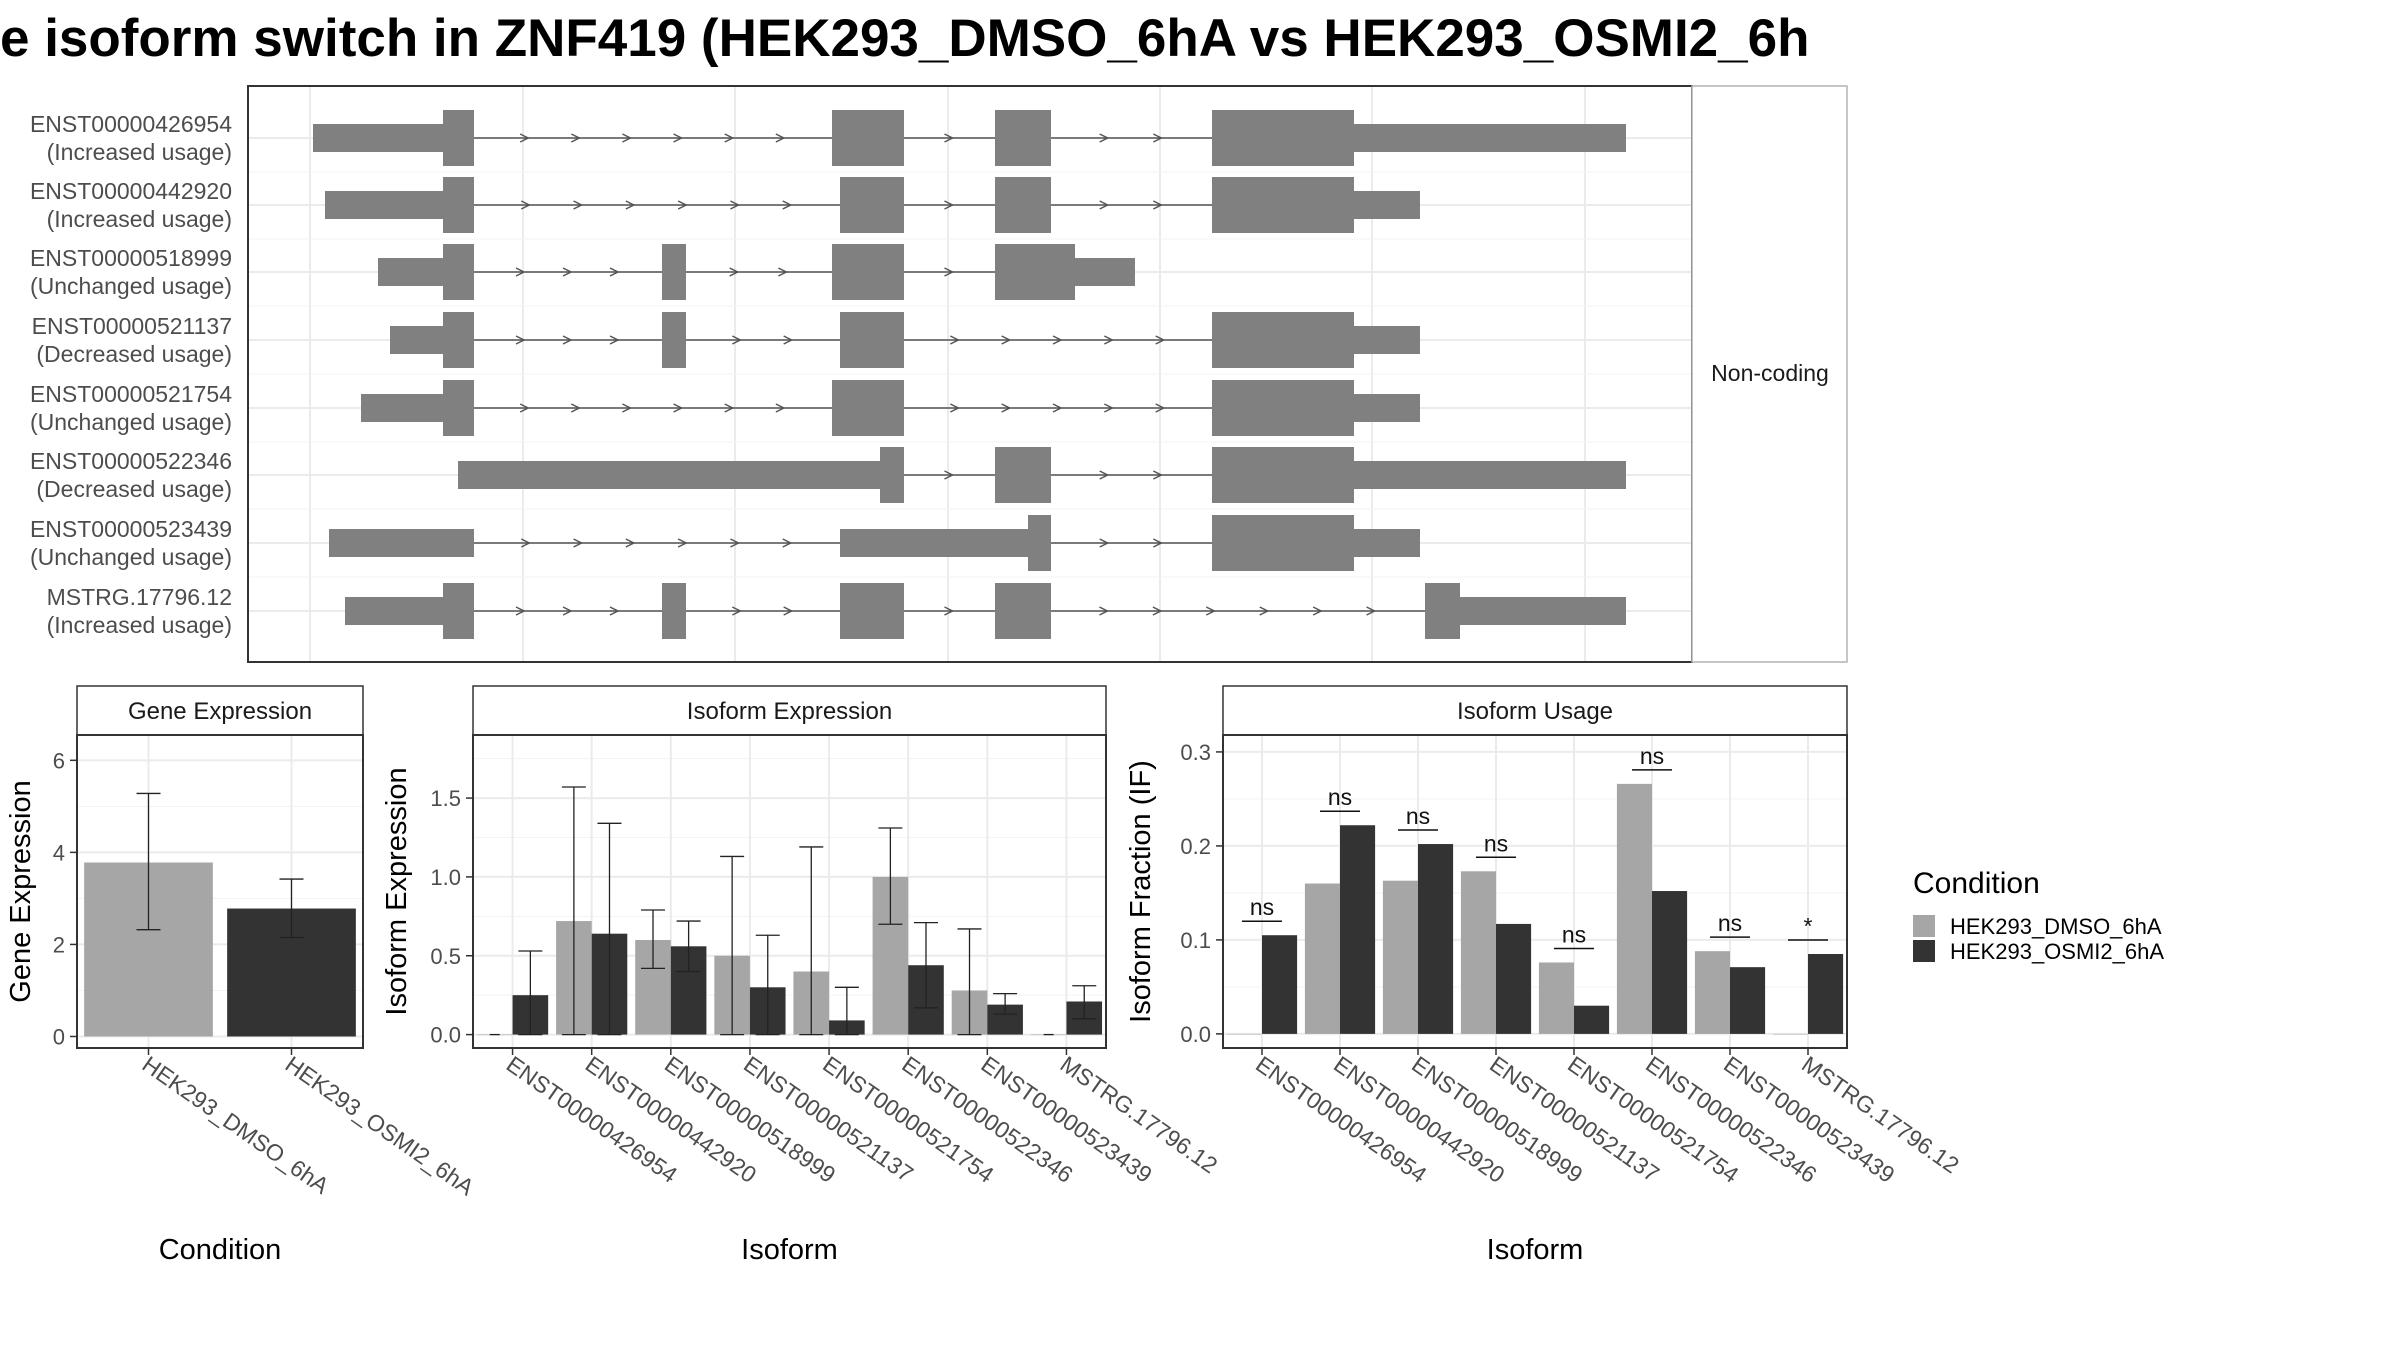 Image resolution: width=2400 pixels, height=1350 pixels. I want to click on strip-label-noncoding: Non-coding, so click(1770, 373).